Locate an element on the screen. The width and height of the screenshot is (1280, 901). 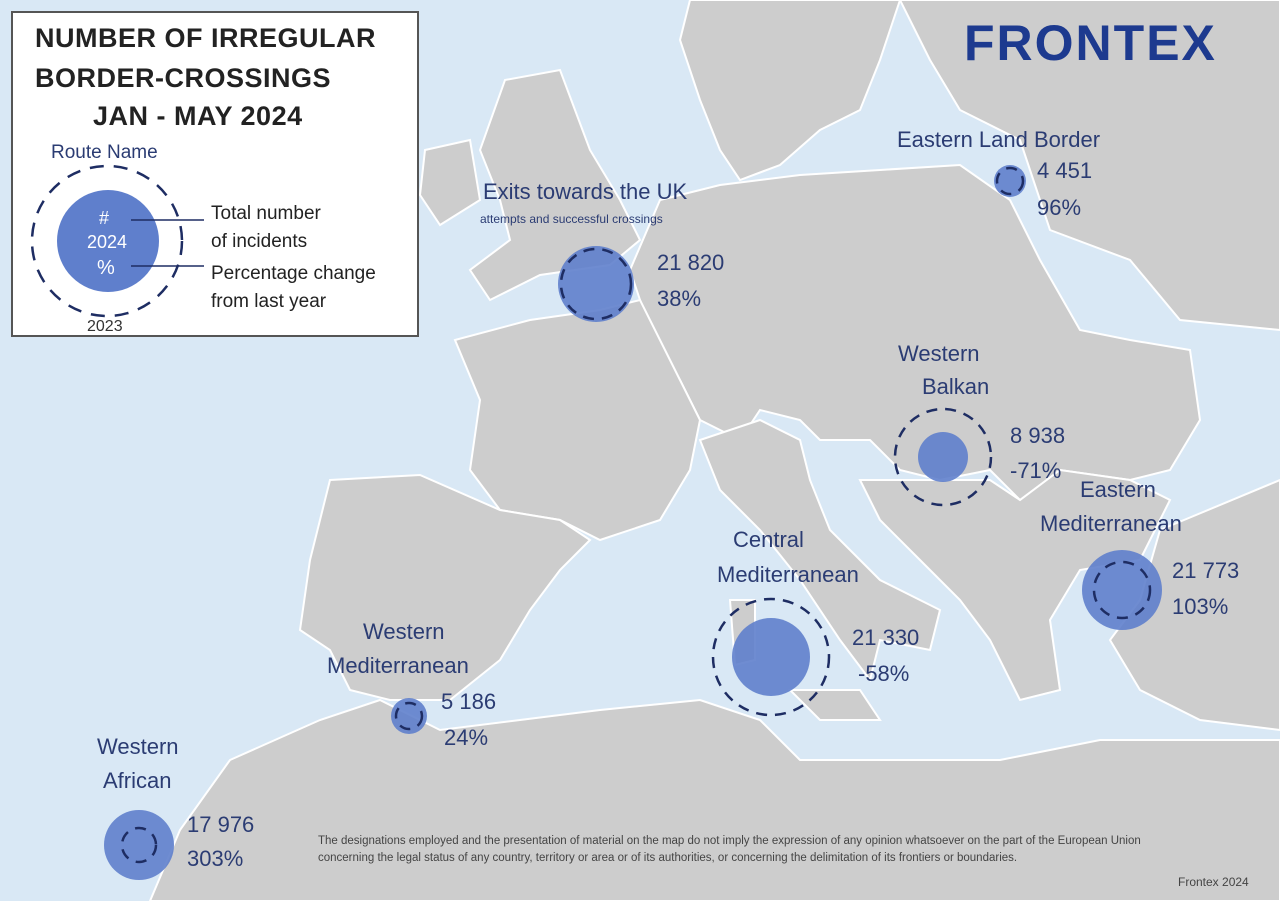
legend-symbol is located at coordinates (117, 241).